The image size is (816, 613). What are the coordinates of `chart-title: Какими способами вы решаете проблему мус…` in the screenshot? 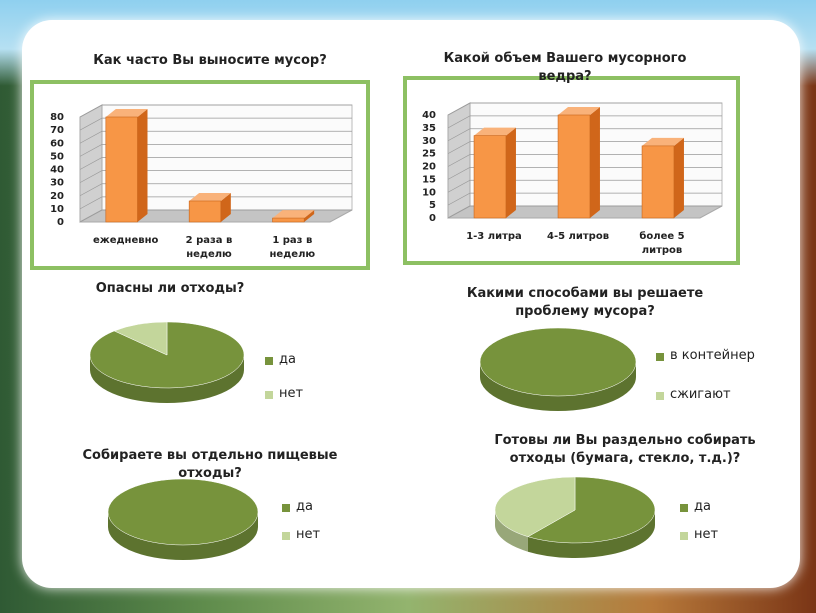 It's located at (585, 302).